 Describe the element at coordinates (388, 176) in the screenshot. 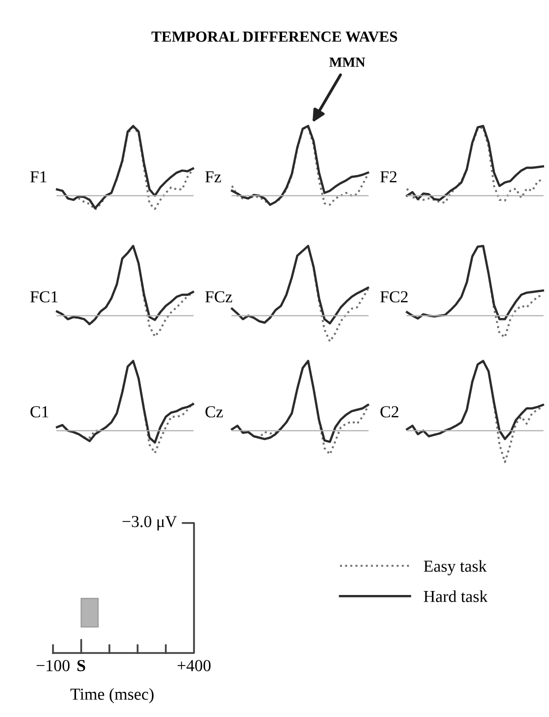

I see `text: F2` at that location.